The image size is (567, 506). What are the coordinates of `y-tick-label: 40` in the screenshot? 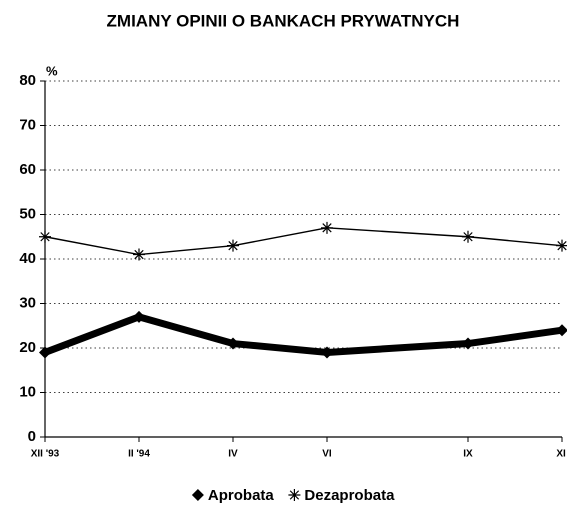 It's located at (27, 258).